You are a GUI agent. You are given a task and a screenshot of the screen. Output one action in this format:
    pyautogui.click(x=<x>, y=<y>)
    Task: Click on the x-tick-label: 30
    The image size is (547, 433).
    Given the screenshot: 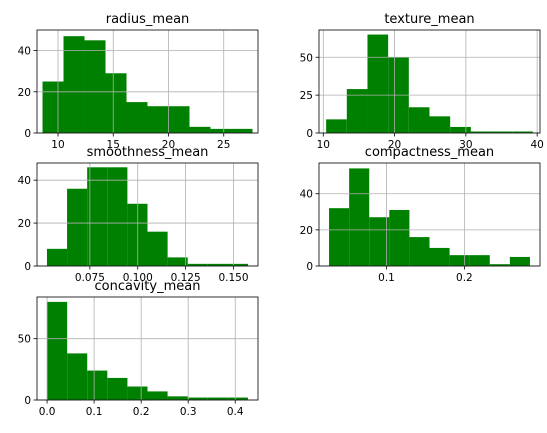 What is the action you would take?
    pyautogui.click(x=465, y=145)
    